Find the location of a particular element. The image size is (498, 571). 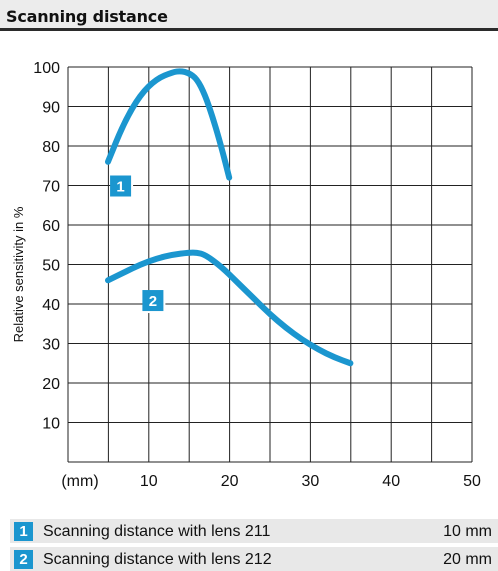

curve-label-1: 1 is located at coordinates (120, 187).